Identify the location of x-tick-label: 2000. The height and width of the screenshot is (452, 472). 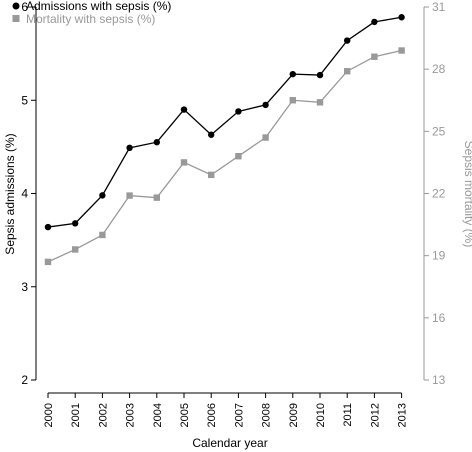
(49, 415).